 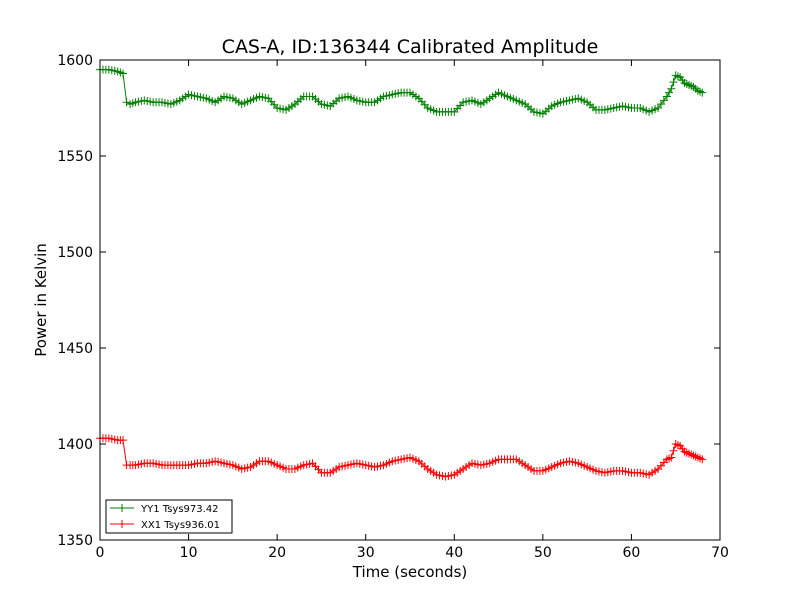 What do you see at coordinates (75, 349) in the screenshot?
I see `y-tick-label: 1450` at bounding box center [75, 349].